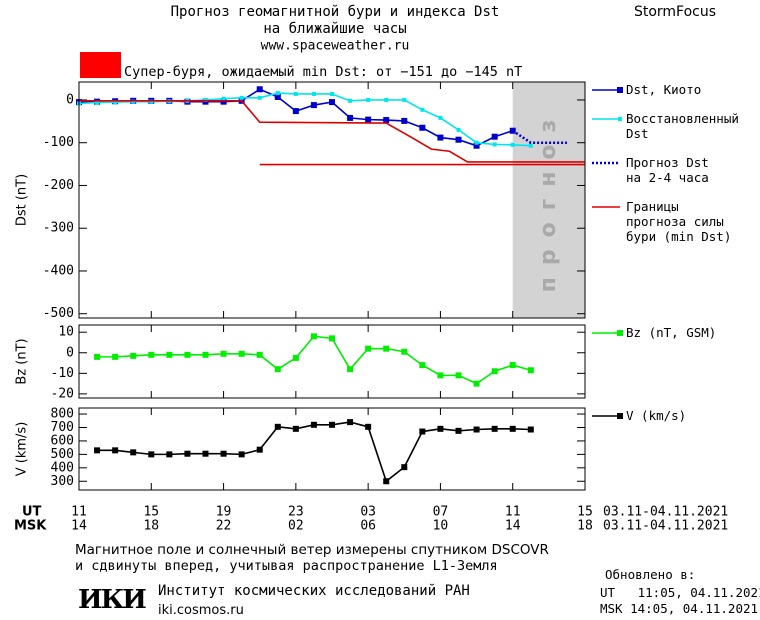 The image size is (760, 620). I want to click on site: iki.cosmos.ru, so click(201, 610).